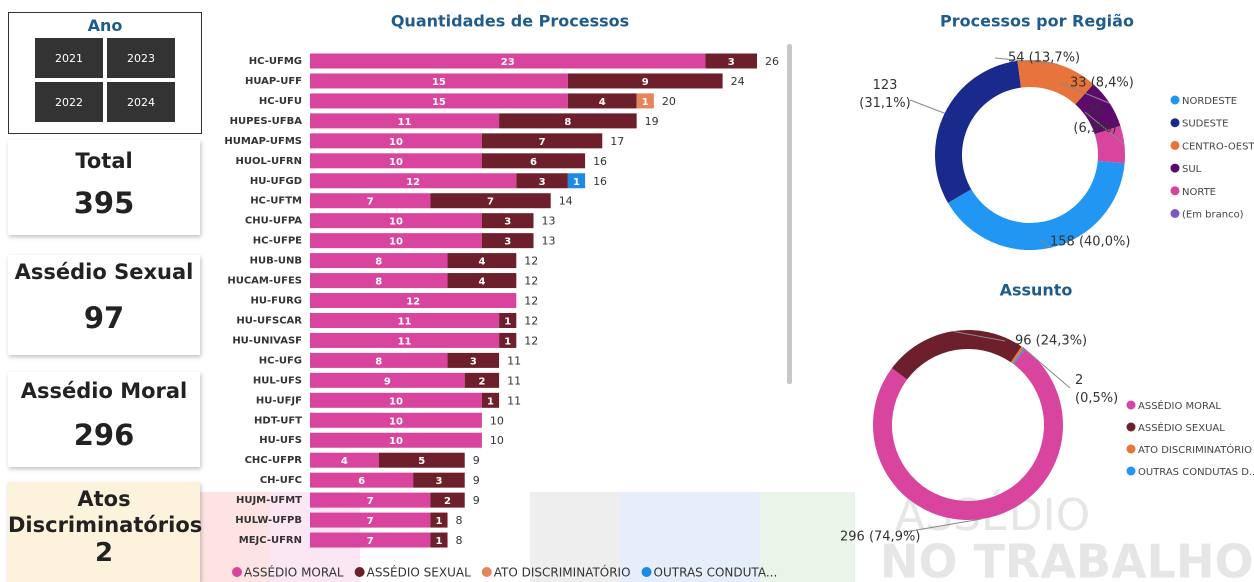 The height and width of the screenshot is (582, 1254). What do you see at coordinates (104, 161) in the screenshot?
I see `card-label: Total` at bounding box center [104, 161].